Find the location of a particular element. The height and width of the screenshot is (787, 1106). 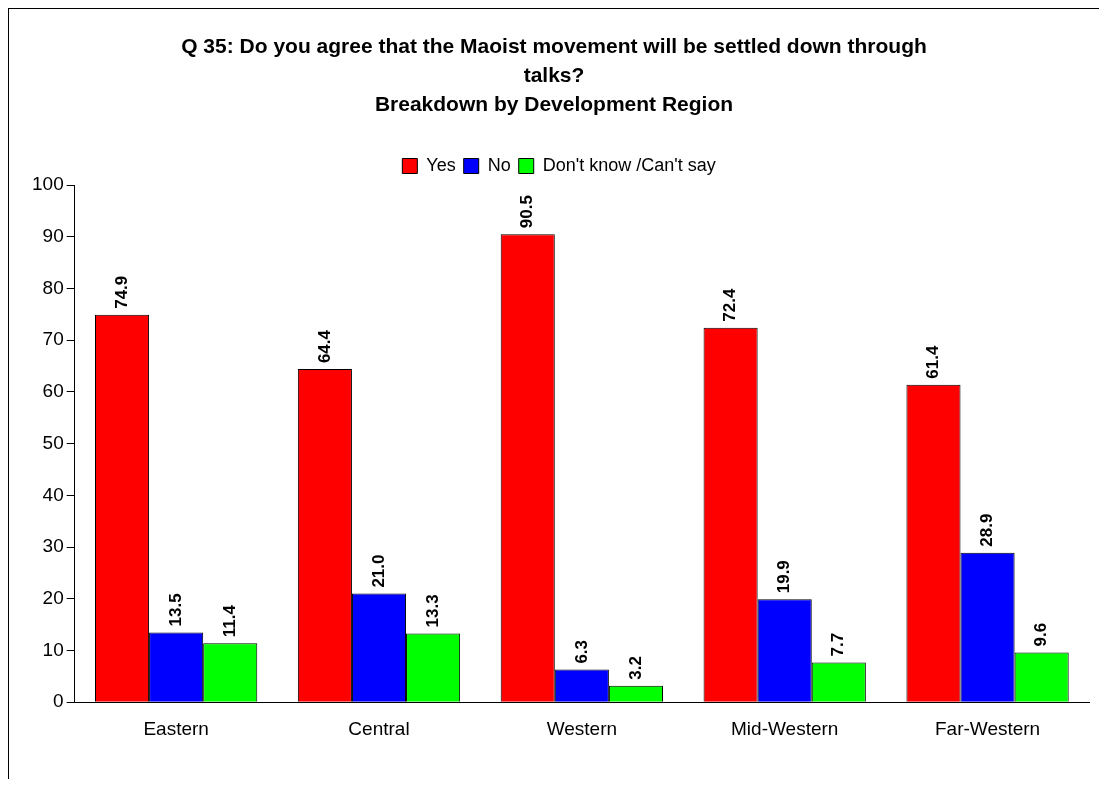

y-tick-label: 70 is located at coordinates (53, 339).